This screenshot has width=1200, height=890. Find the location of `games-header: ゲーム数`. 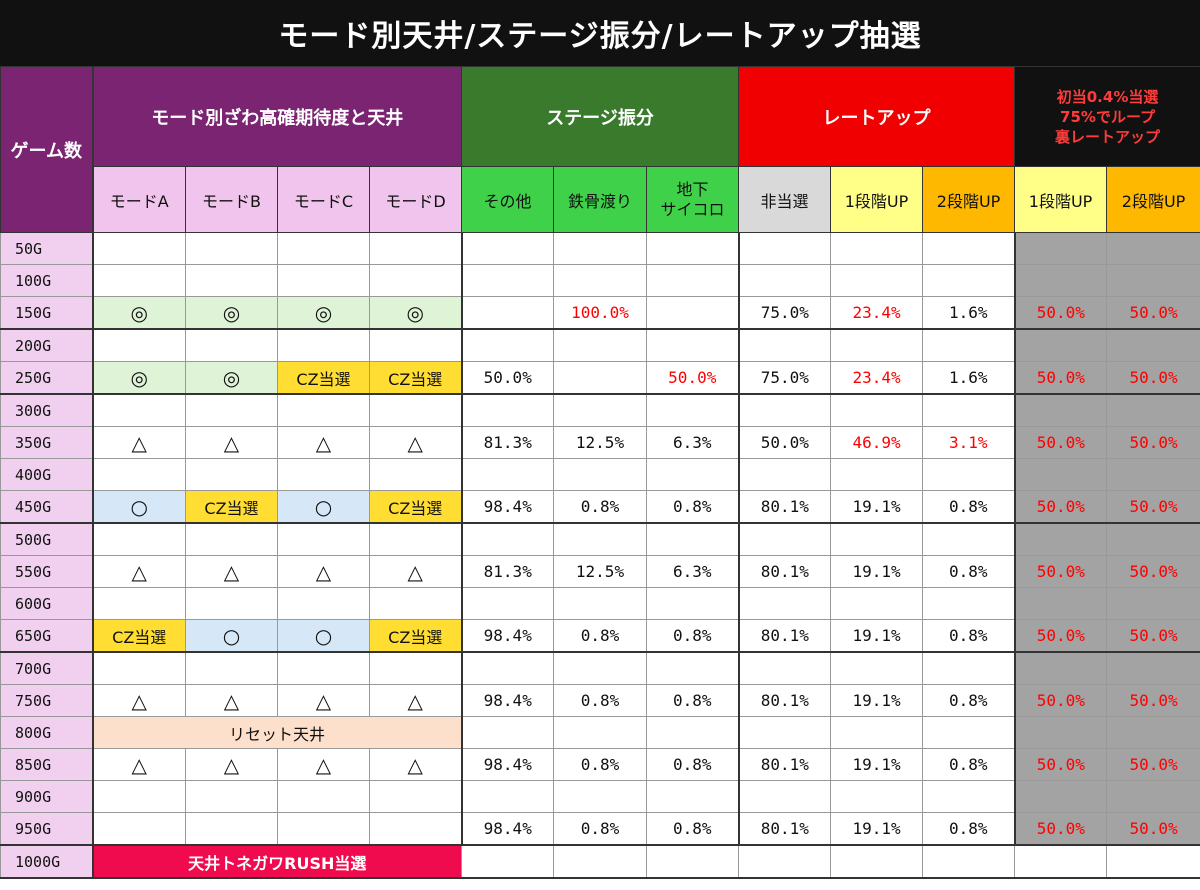

games-header: ゲーム数 is located at coordinates (47, 149).